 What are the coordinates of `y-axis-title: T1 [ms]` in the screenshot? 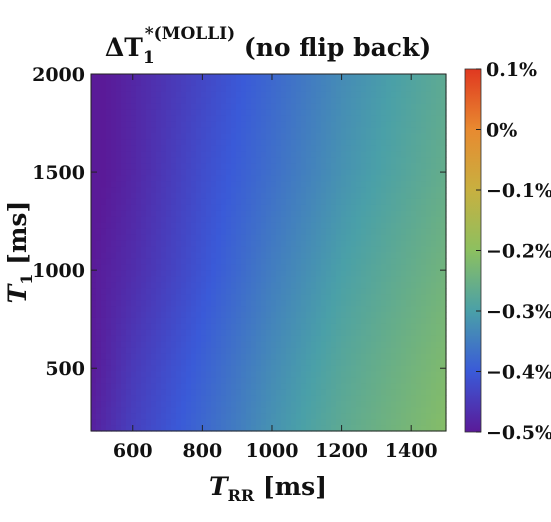 It's located at (19, 252).